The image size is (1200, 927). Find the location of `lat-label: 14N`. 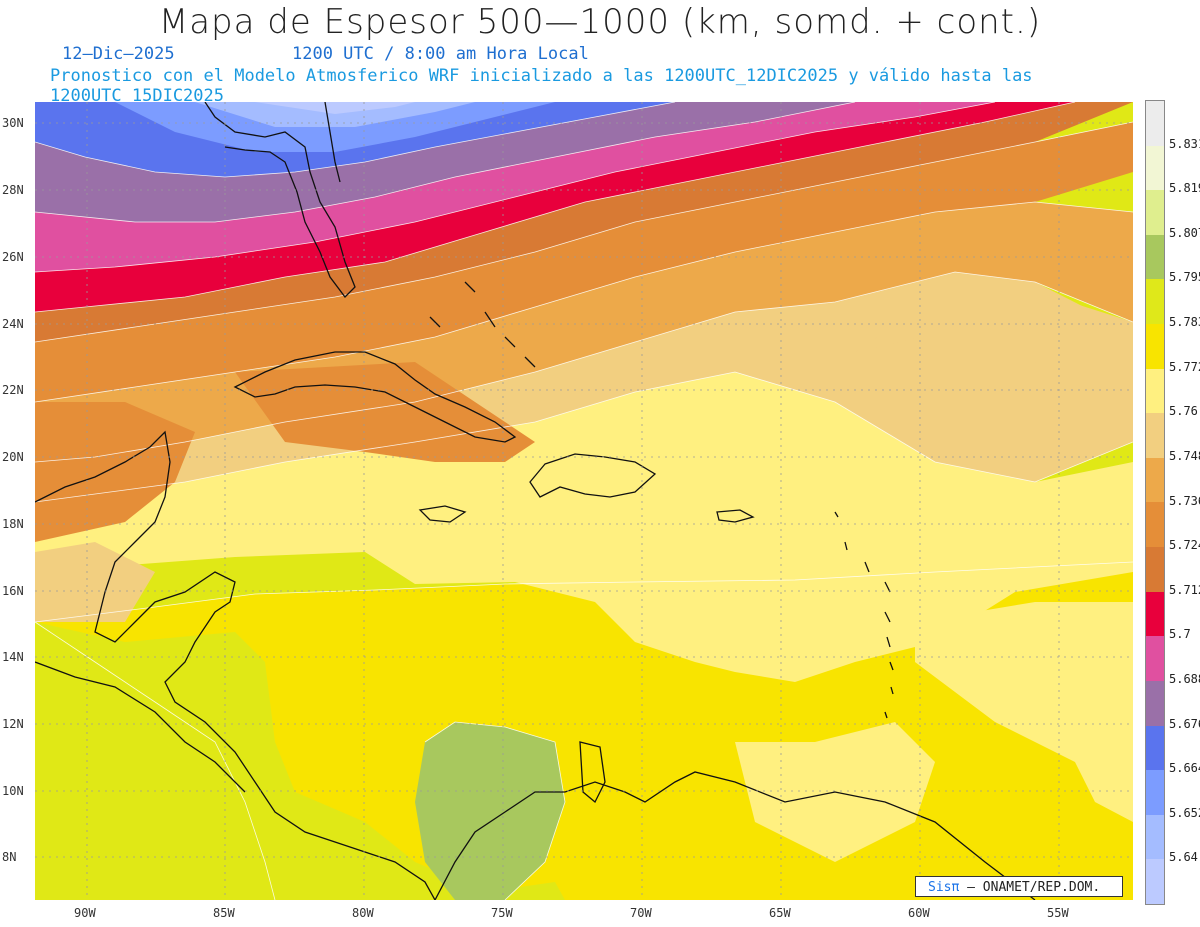

lat-label: 14N is located at coordinates (13, 657).